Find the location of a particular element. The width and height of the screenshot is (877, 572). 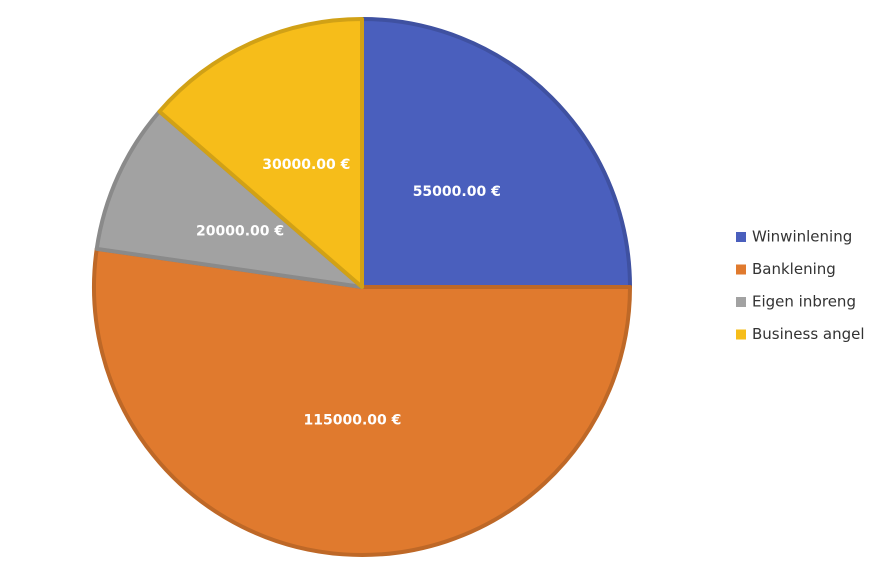

value-label: 115000.00 € is located at coordinates (353, 421).